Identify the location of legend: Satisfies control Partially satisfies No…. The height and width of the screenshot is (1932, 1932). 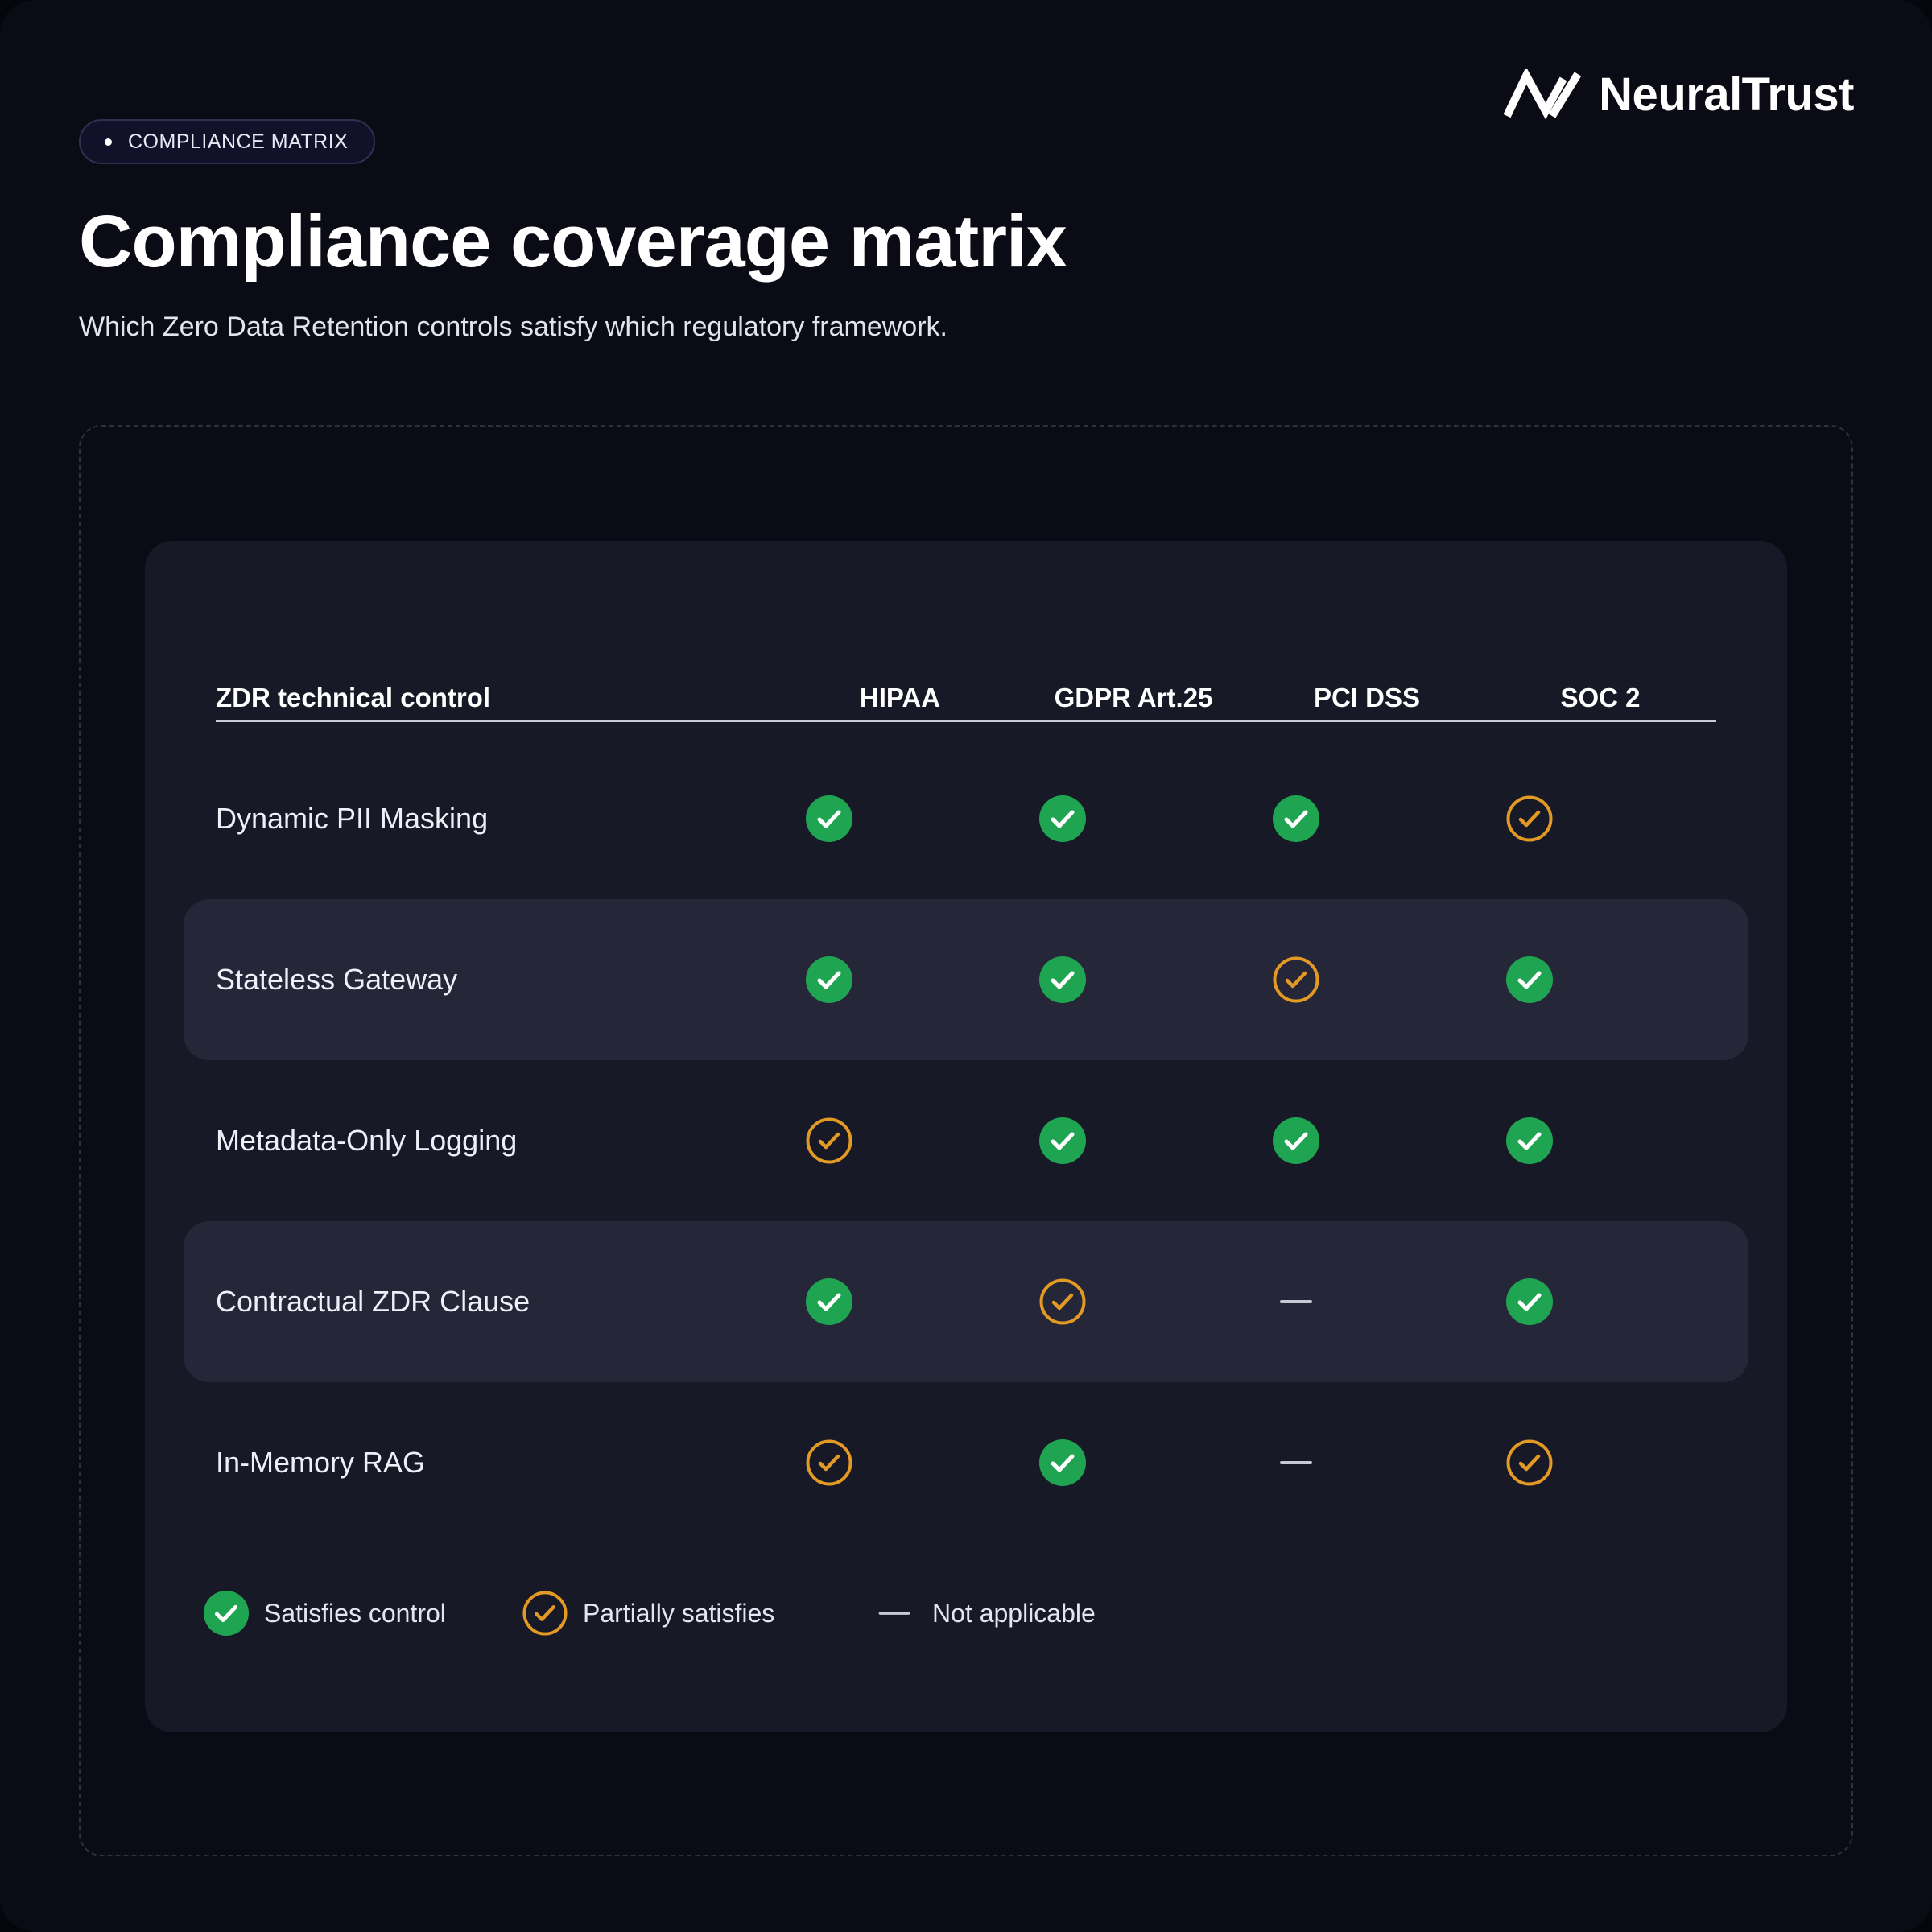
(967, 1613).